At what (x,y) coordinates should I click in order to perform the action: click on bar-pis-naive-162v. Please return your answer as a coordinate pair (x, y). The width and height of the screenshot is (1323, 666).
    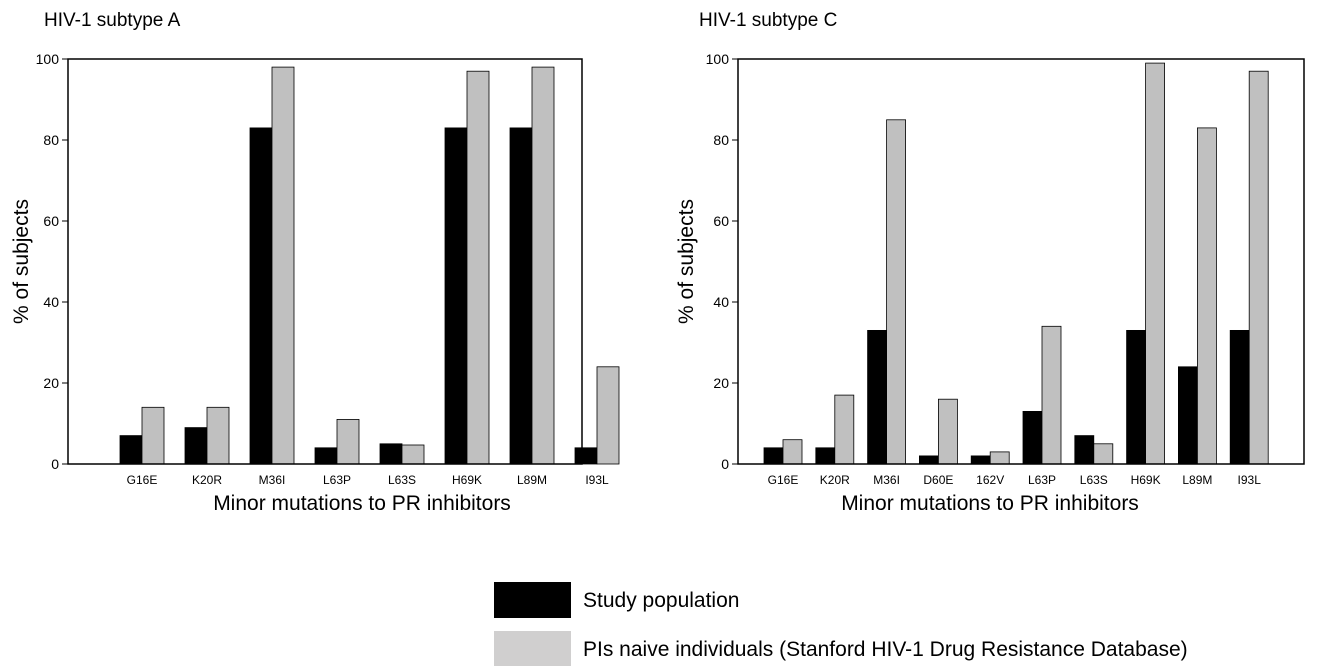
    Looking at the image, I should click on (999, 458).